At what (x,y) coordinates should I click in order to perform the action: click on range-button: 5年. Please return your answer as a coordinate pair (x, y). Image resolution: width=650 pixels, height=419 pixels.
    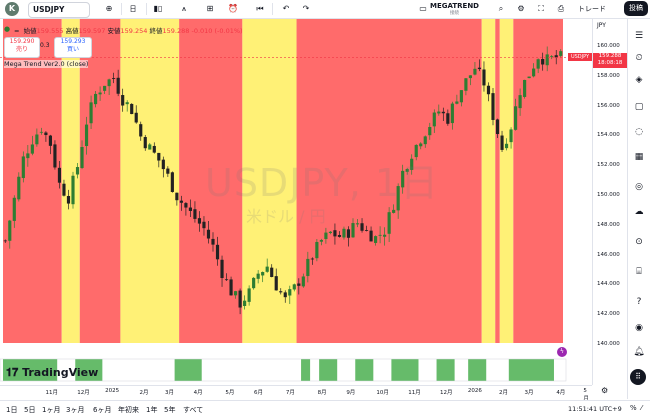
    Looking at the image, I should click on (170, 410).